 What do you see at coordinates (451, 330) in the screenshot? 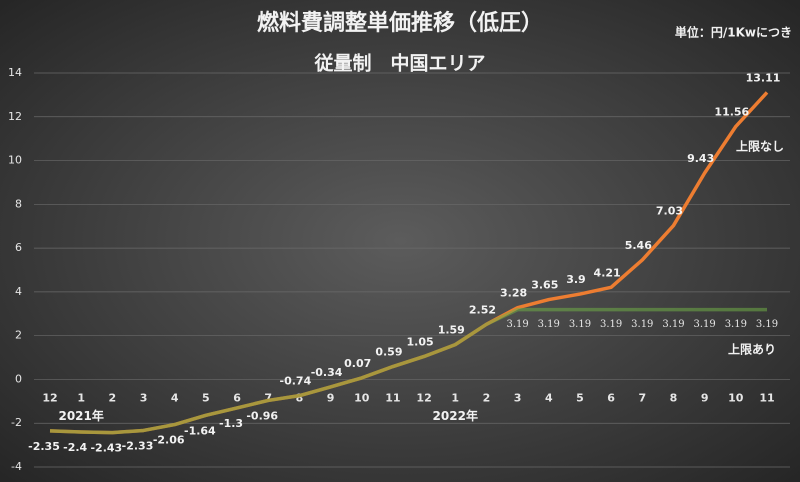
I see `data-label: 1.59` at bounding box center [451, 330].